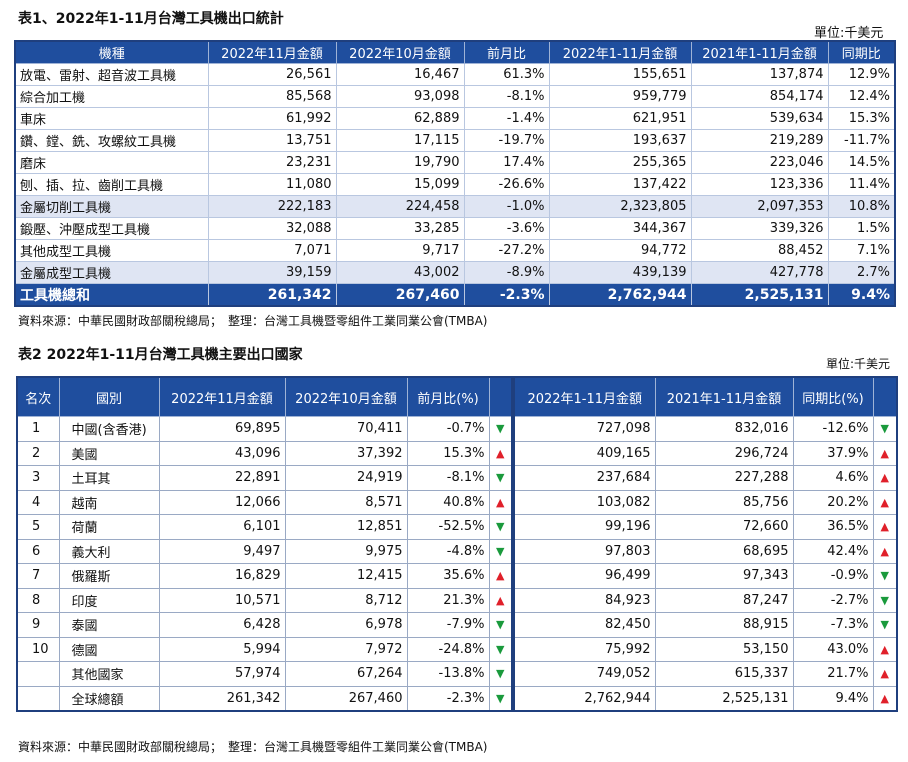 The image size is (908, 762). What do you see at coordinates (583, 600) in the screenshot?
I see `ytd-2022-cell: 84,923` at bounding box center [583, 600].